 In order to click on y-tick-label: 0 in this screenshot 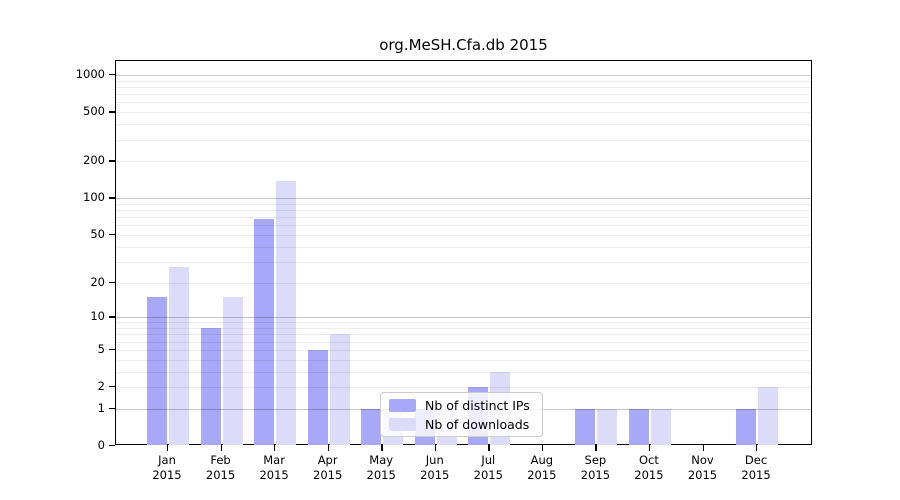, I will do `click(101, 445)`.